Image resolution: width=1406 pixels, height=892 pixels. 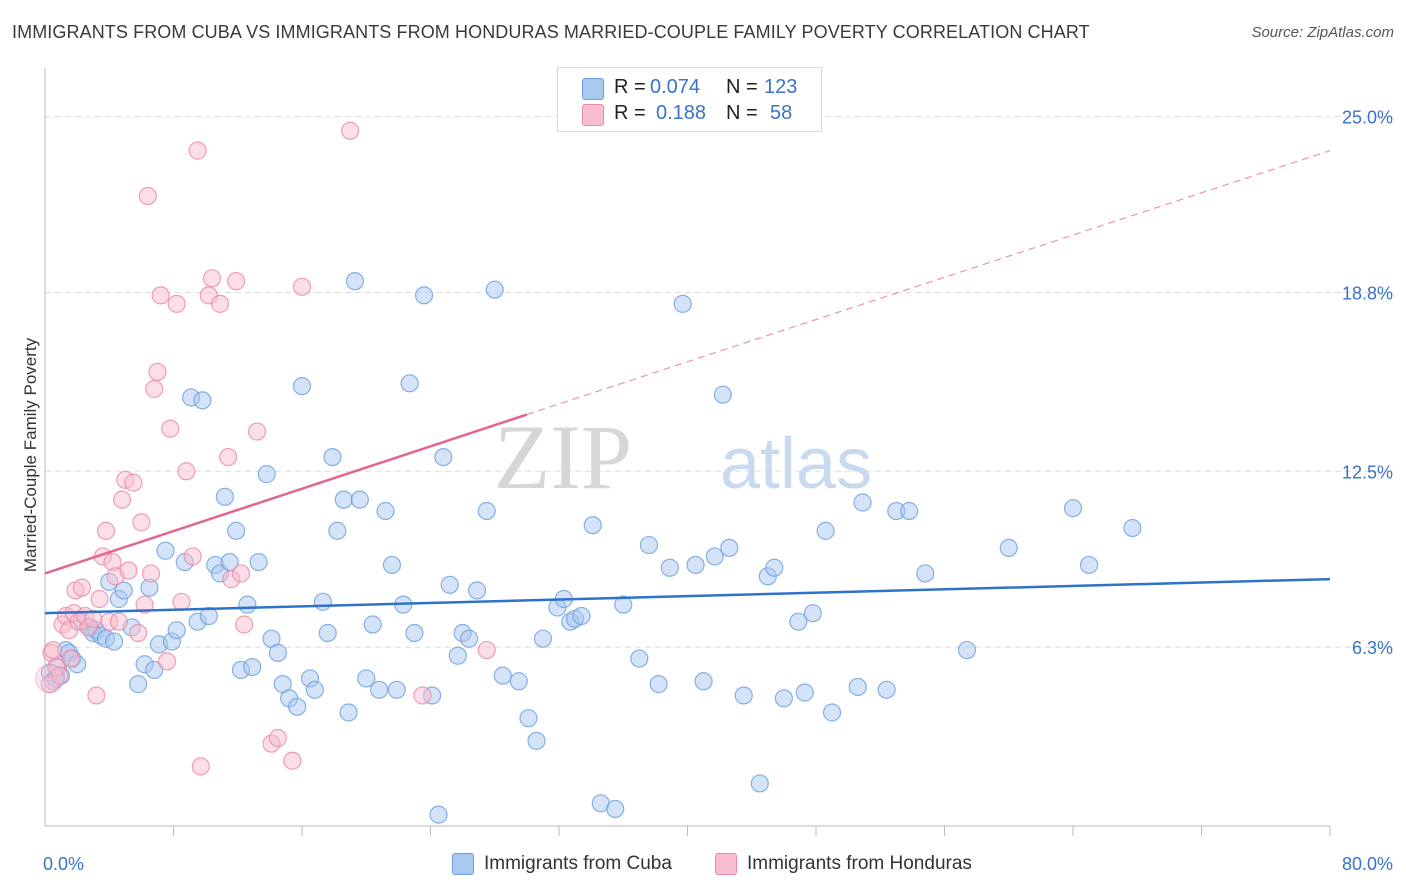 I want to click on legend-label: Immigrants from Cuba, so click(x=578, y=863).